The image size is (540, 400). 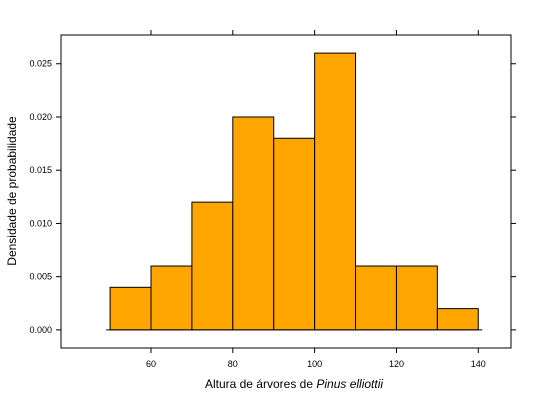 I want to click on x-axis-title: Altura de árvores de Pinus elliottii, so click(x=294, y=384).